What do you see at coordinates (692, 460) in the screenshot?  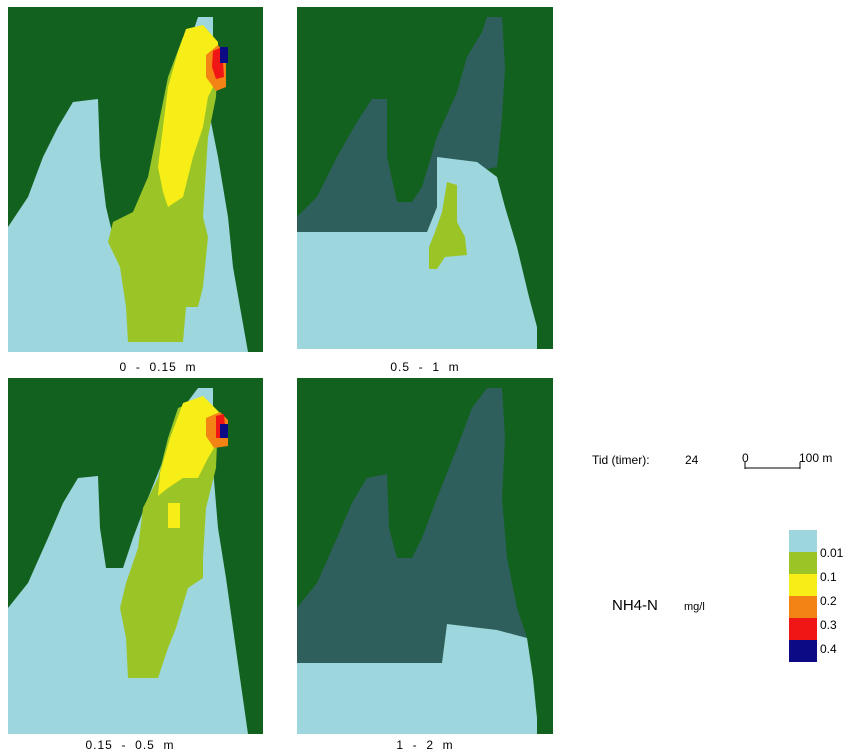 I see `time-value: 24` at bounding box center [692, 460].